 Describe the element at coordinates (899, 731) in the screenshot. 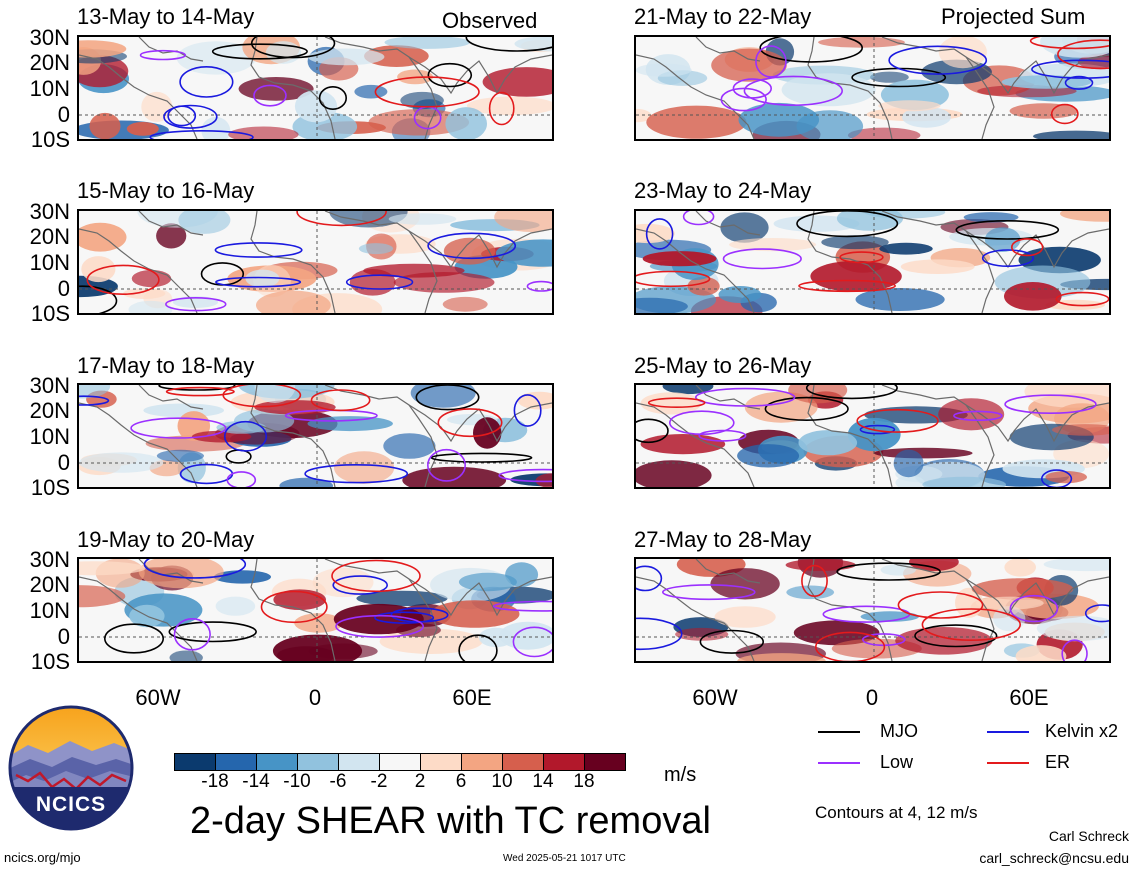

I see `legend-label-mjo: MJO` at that location.